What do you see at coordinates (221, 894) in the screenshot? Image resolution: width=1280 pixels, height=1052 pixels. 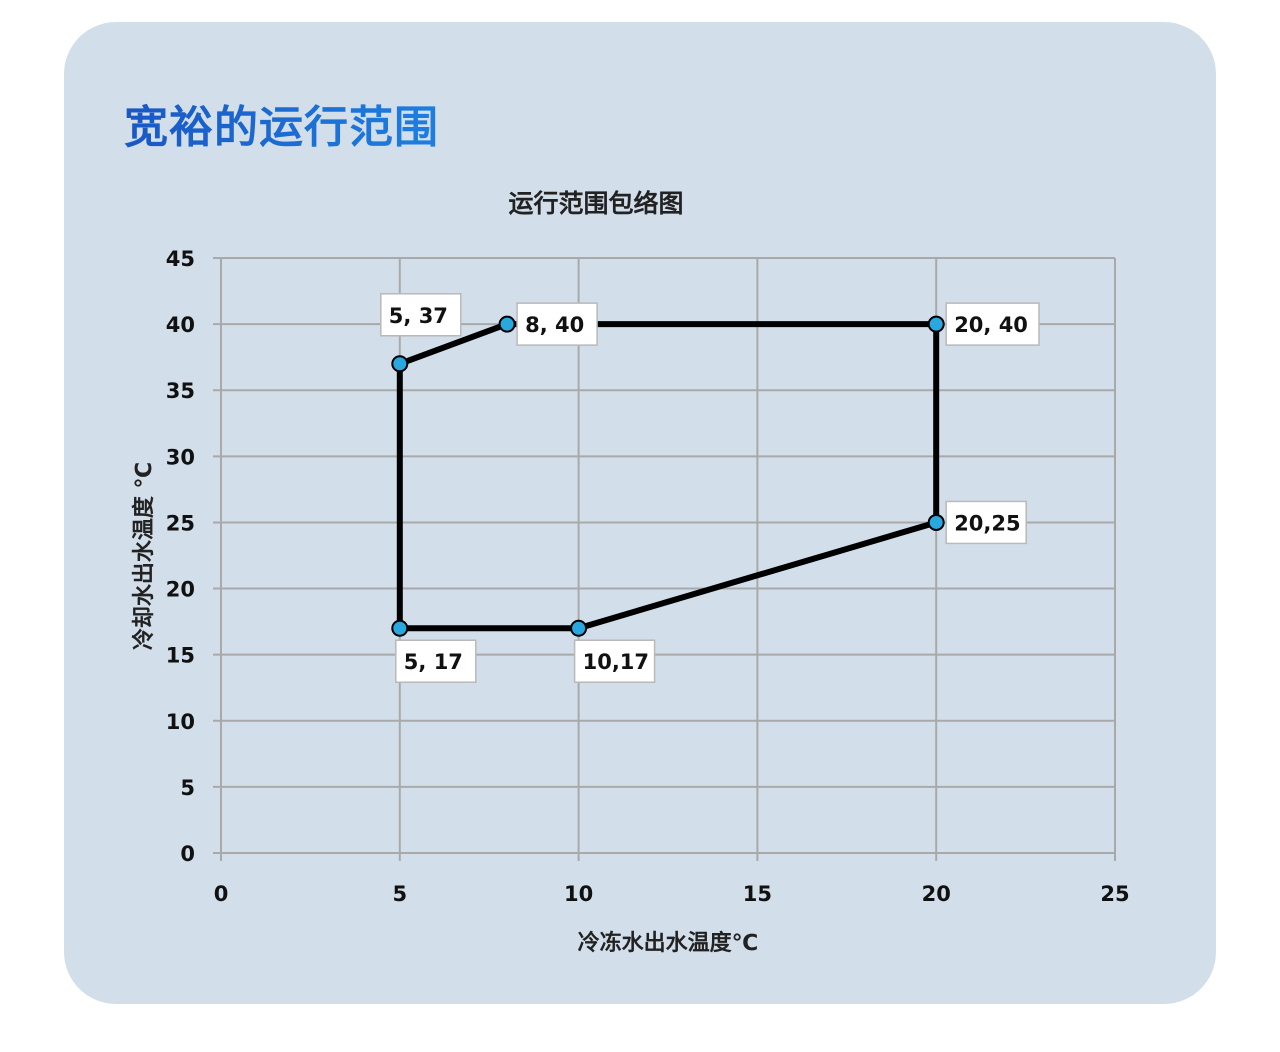 I see `x-tick-label-0: 0` at bounding box center [221, 894].